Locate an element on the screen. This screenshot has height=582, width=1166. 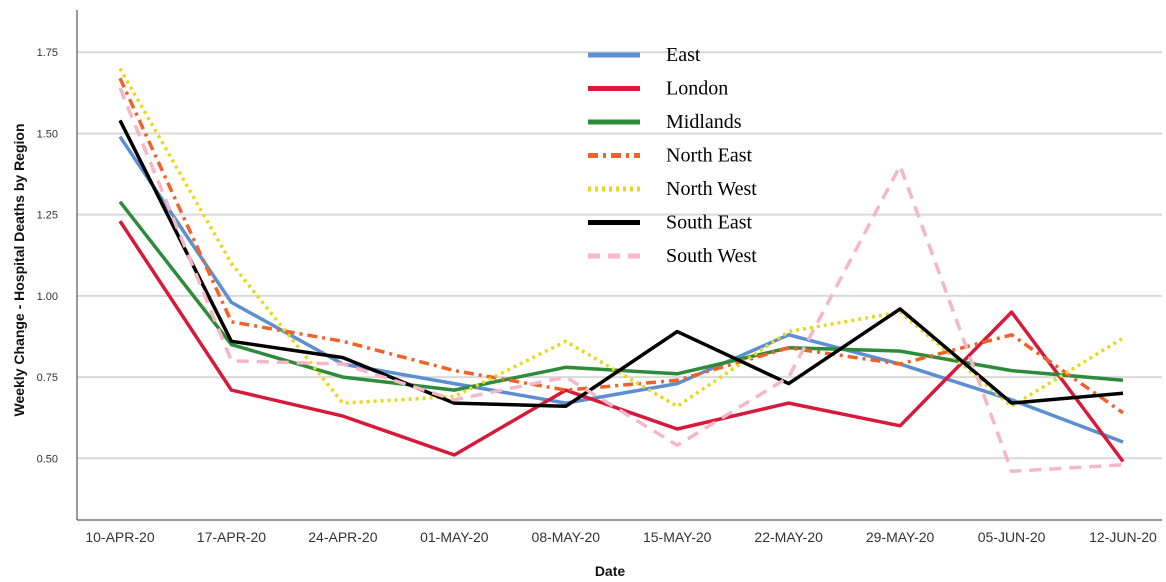
y-tick-label: 0.75 is located at coordinates (47, 378).